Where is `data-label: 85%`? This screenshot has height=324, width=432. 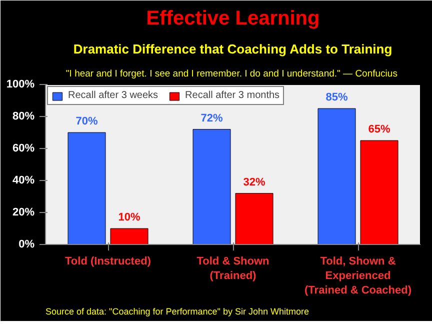
data-label: 85% is located at coordinates (337, 98).